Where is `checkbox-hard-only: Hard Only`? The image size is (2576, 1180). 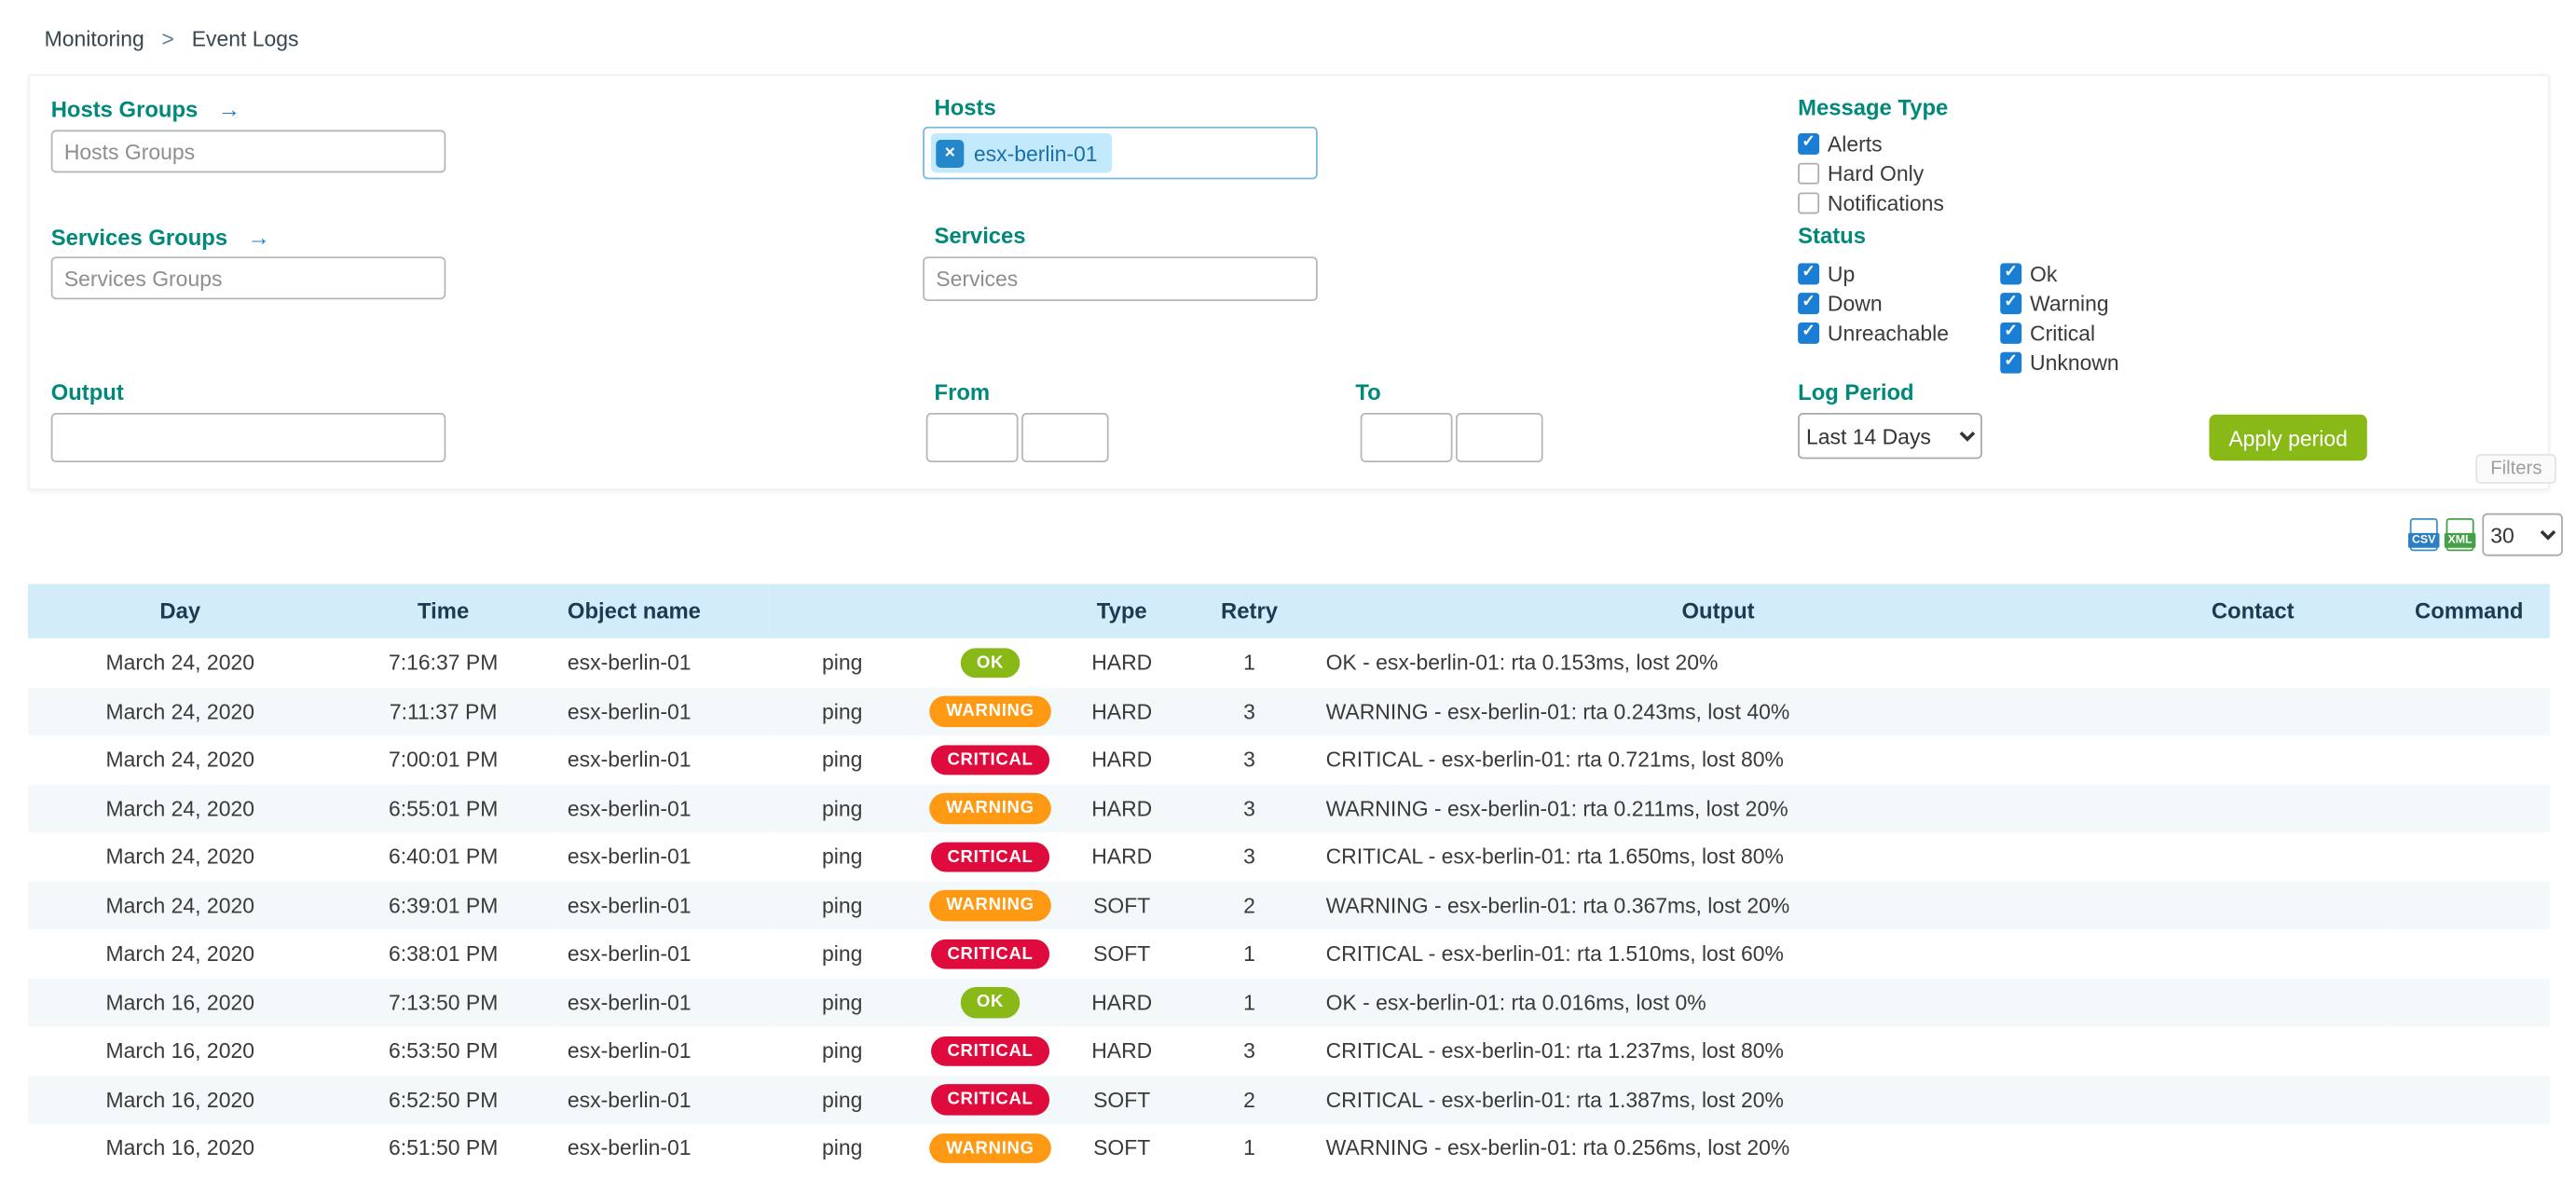 checkbox-hard-only: Hard Only is located at coordinates (1871, 173).